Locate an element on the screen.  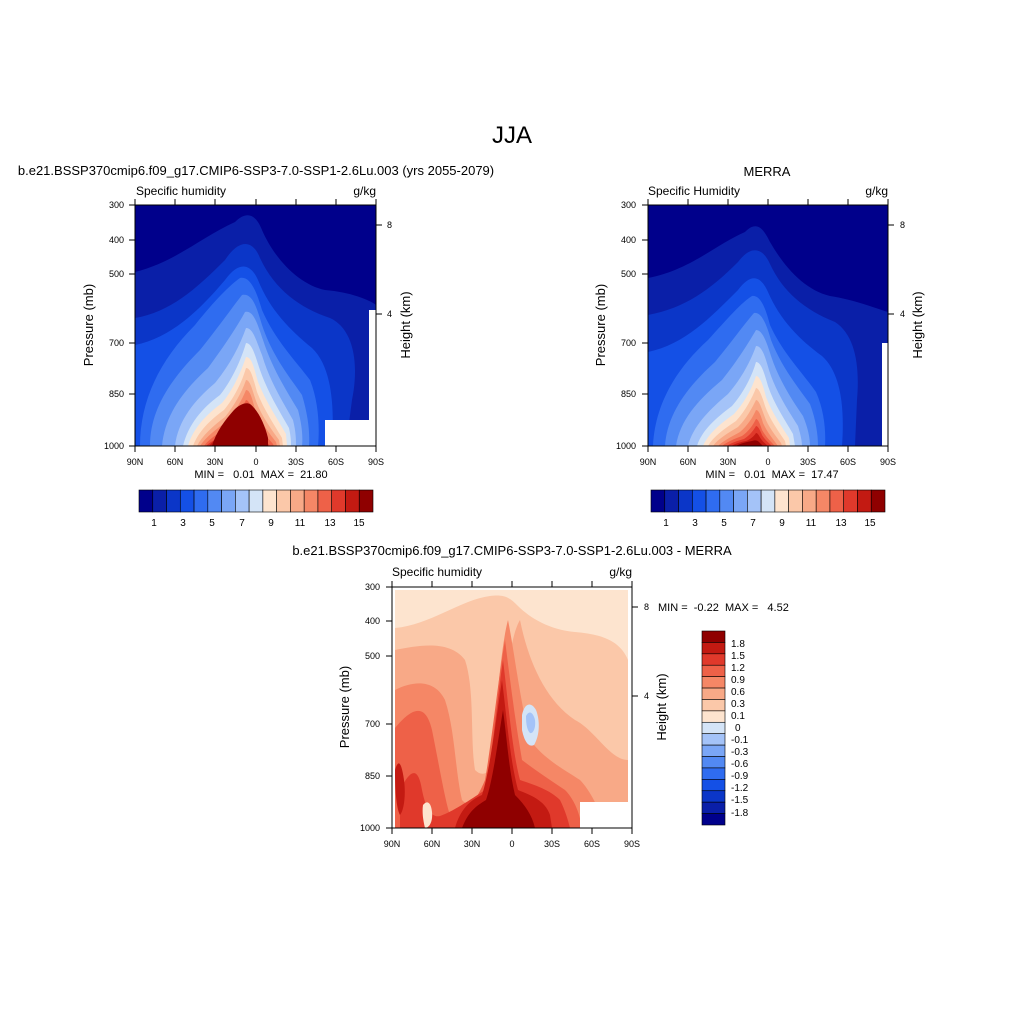
colorbar-label: 7 is located at coordinates (753, 523).